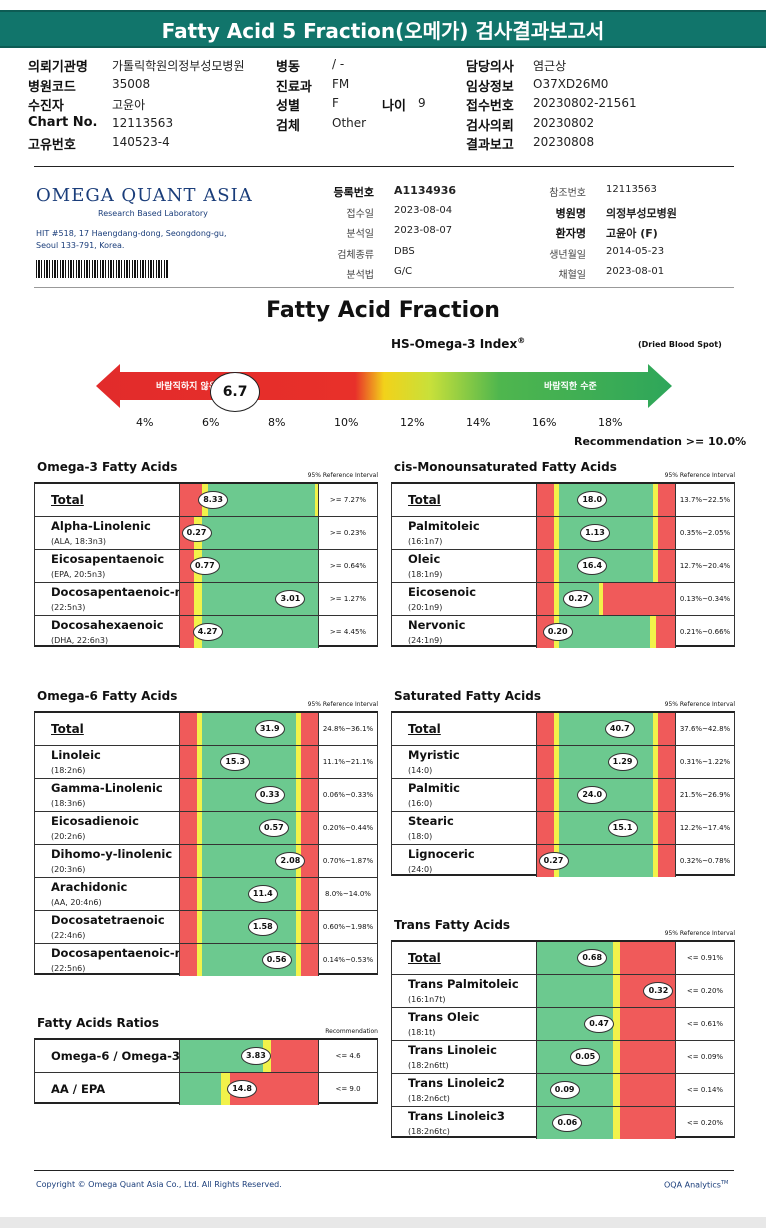 Image resolution: width=766 pixels, height=1228 pixels. Describe the element at coordinates (249, 599) in the screenshot. I see `range-bar: 3.01` at that location.